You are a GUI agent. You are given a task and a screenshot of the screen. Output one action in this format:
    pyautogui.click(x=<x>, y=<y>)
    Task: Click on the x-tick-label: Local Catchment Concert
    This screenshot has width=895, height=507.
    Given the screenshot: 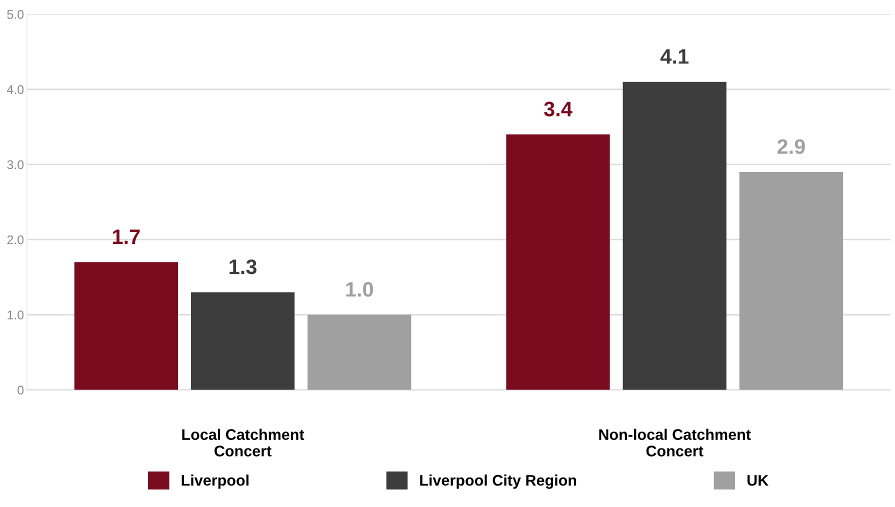 What is the action you would take?
    pyautogui.click(x=243, y=442)
    